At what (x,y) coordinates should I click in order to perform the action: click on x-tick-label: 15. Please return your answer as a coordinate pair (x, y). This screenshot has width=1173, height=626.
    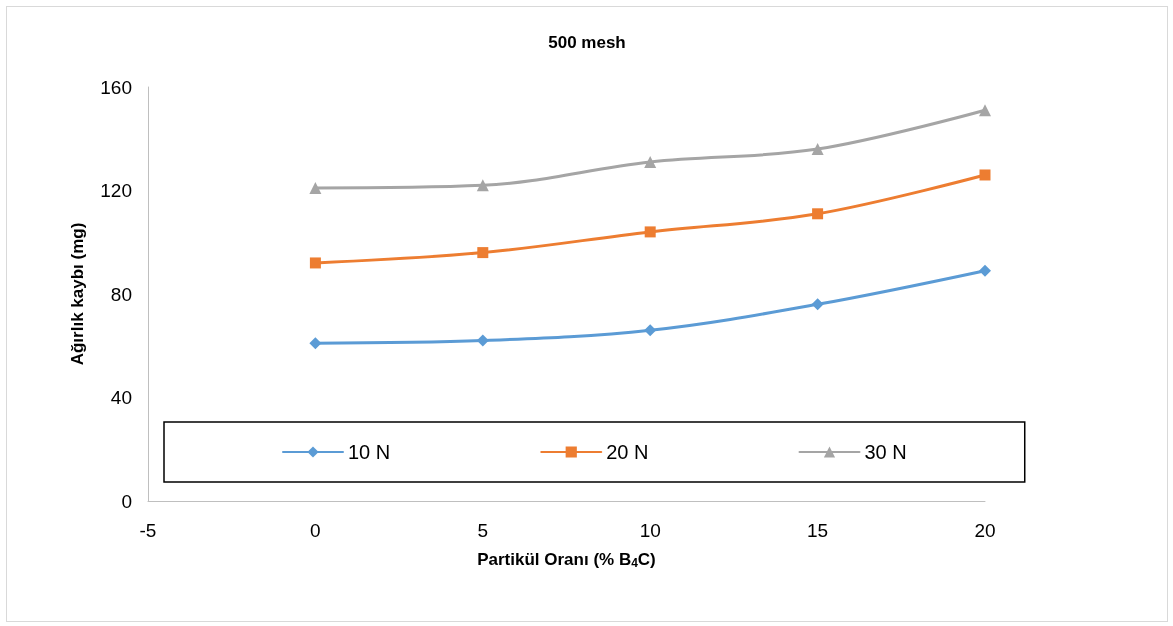
    Looking at the image, I should click on (818, 530).